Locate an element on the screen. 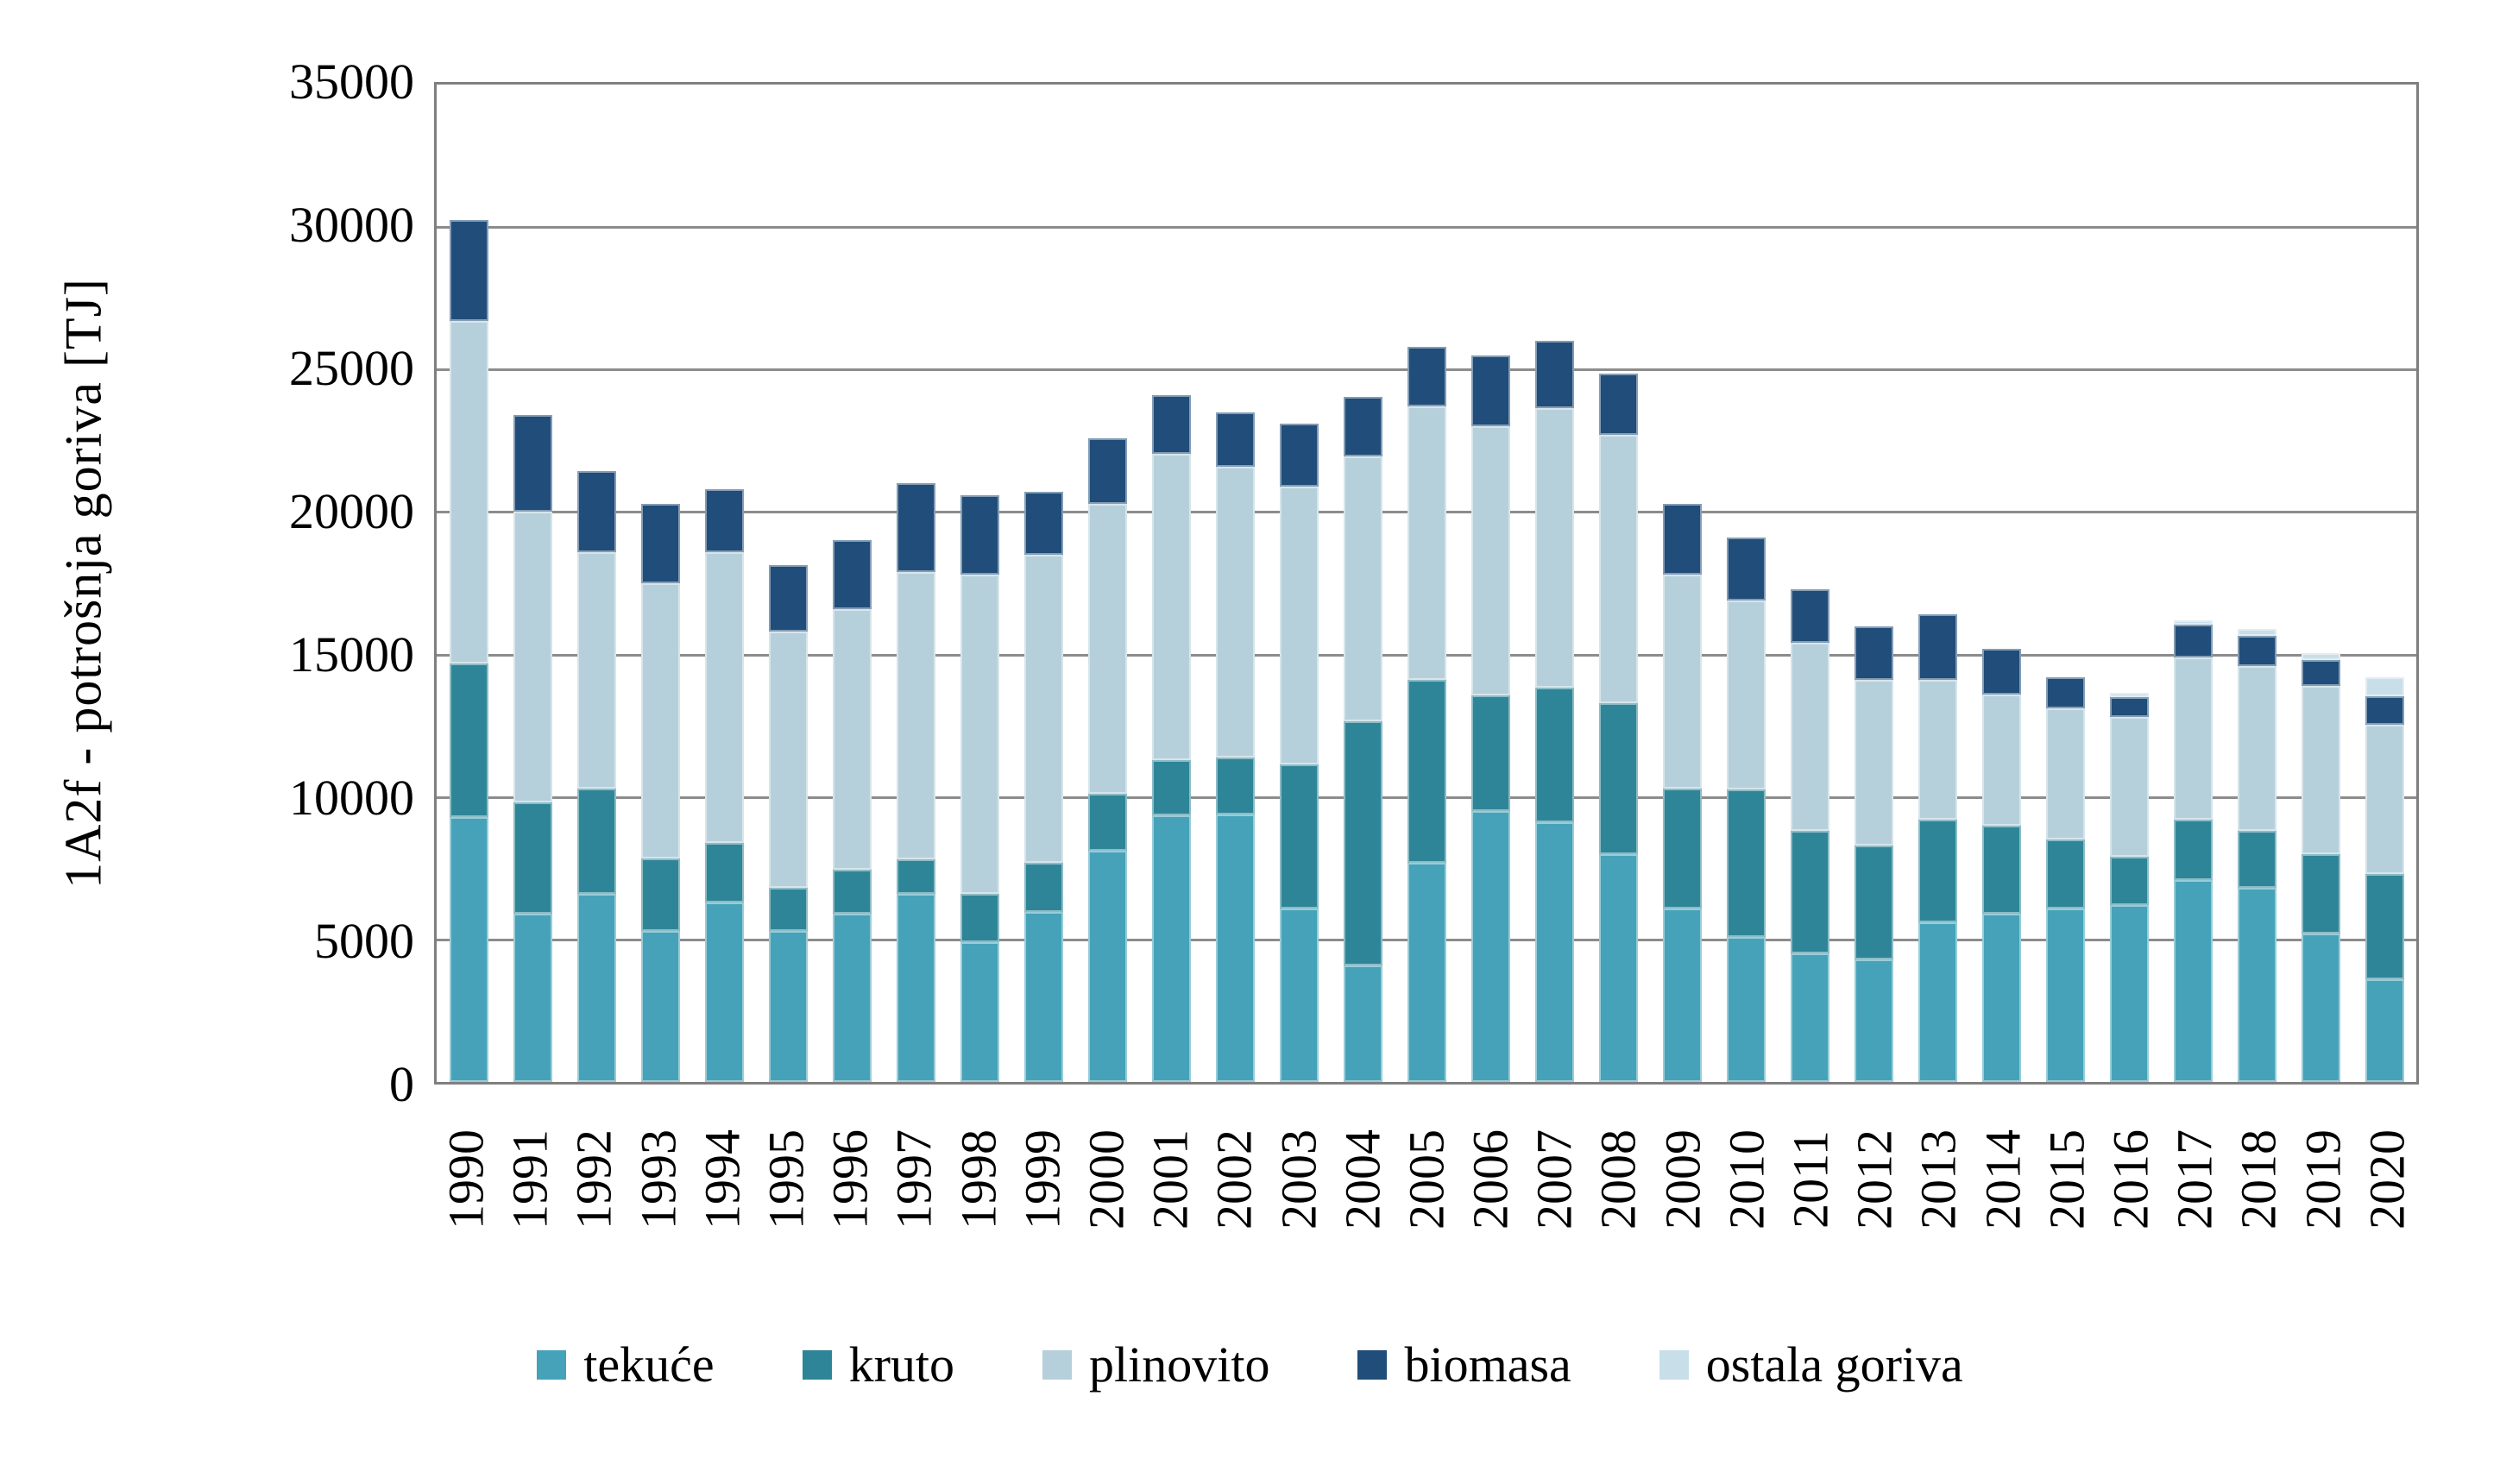 This screenshot has height=1484, width=2500. legend-item-tekuće: tekuće is located at coordinates (626, 1364).